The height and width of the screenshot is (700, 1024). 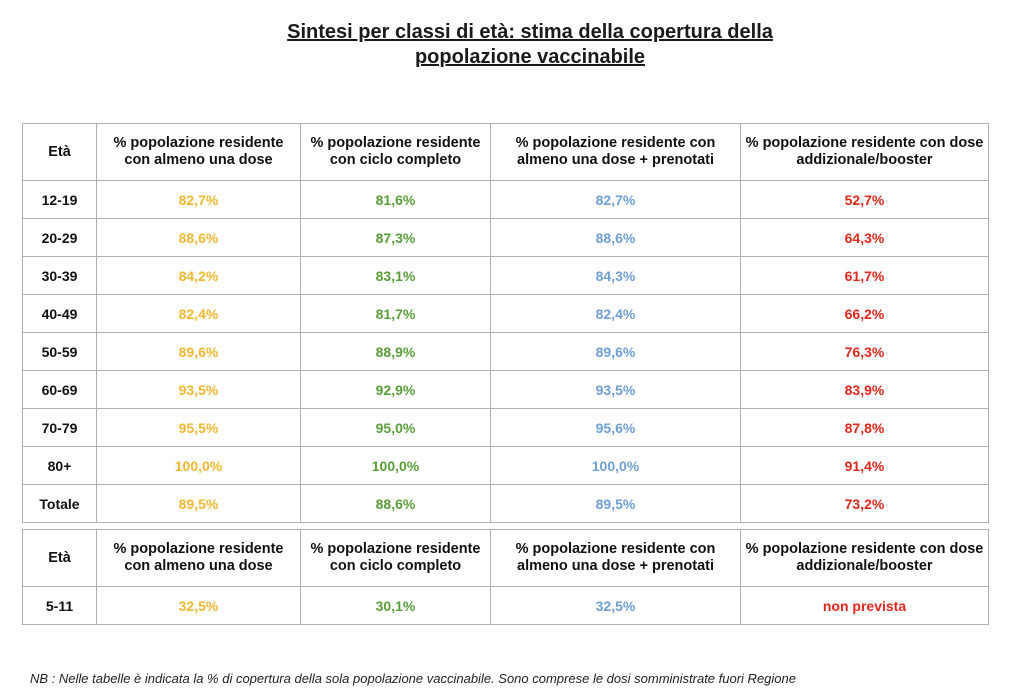 What do you see at coordinates (395, 427) in the screenshot?
I see `value-cell: 95,0%` at bounding box center [395, 427].